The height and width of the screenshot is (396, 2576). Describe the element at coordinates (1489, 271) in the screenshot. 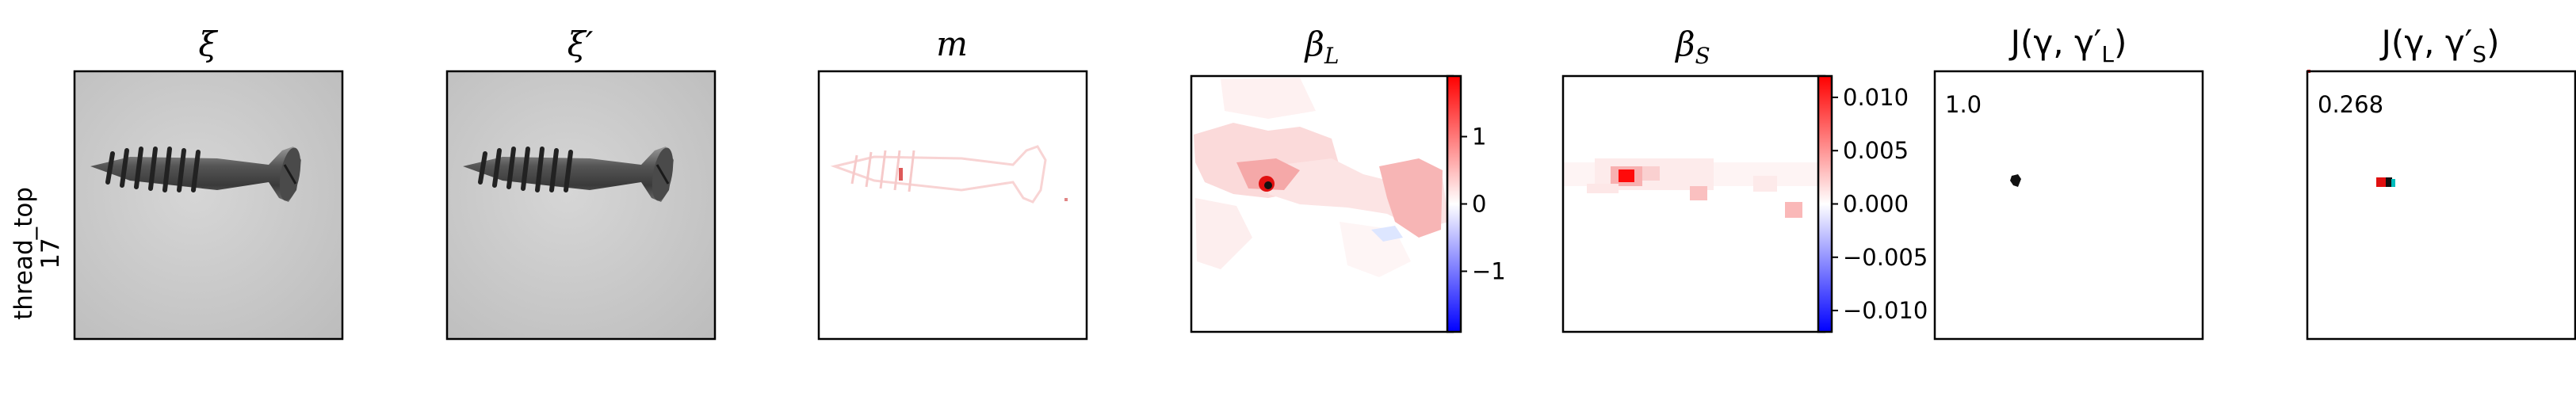

I see `colorbar-L-tick-label: −1` at that location.